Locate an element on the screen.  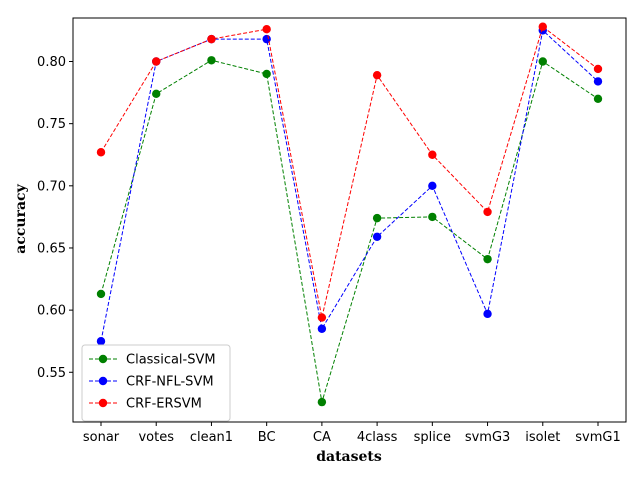
x-tick-label: BC is located at coordinates (267, 437).